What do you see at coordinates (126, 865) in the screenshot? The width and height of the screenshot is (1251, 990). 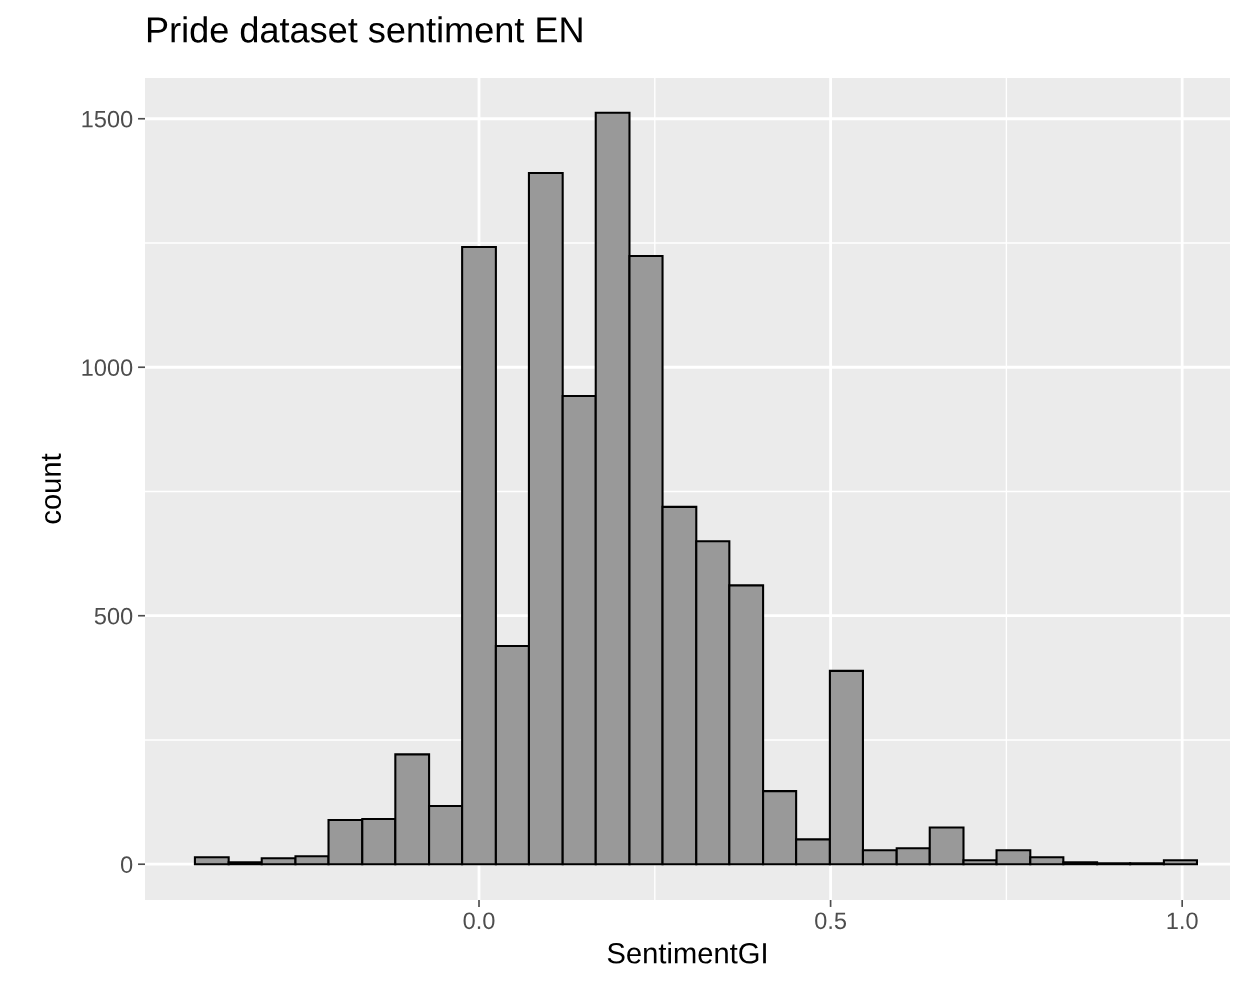 I see `y-tick-label: 0` at bounding box center [126, 865].